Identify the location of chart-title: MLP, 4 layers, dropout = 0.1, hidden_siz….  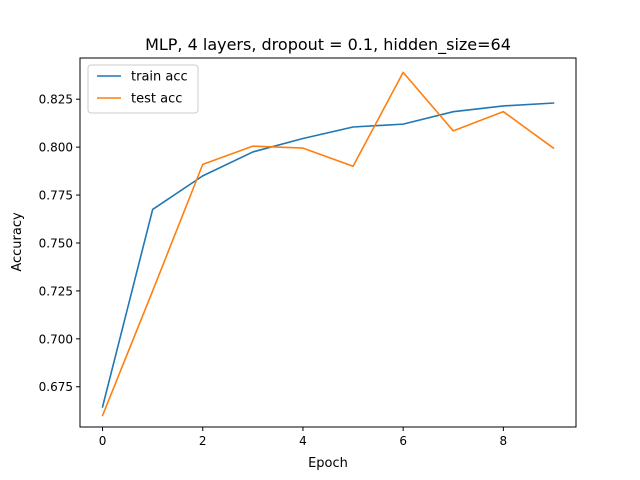
(328, 45).